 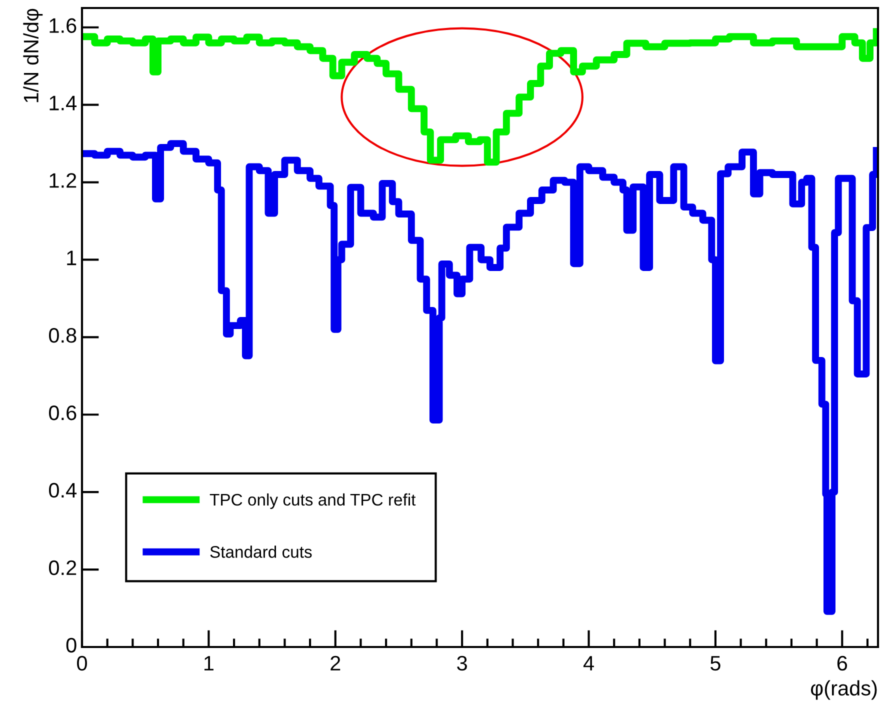 What do you see at coordinates (588, 663) in the screenshot?
I see `x-tick-label: 4` at bounding box center [588, 663].